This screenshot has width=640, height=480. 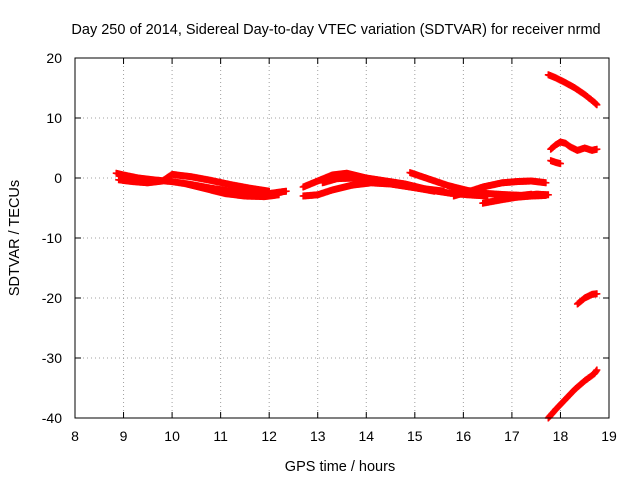 What do you see at coordinates (124, 436) in the screenshot?
I see `x-tick-label: 9` at bounding box center [124, 436].